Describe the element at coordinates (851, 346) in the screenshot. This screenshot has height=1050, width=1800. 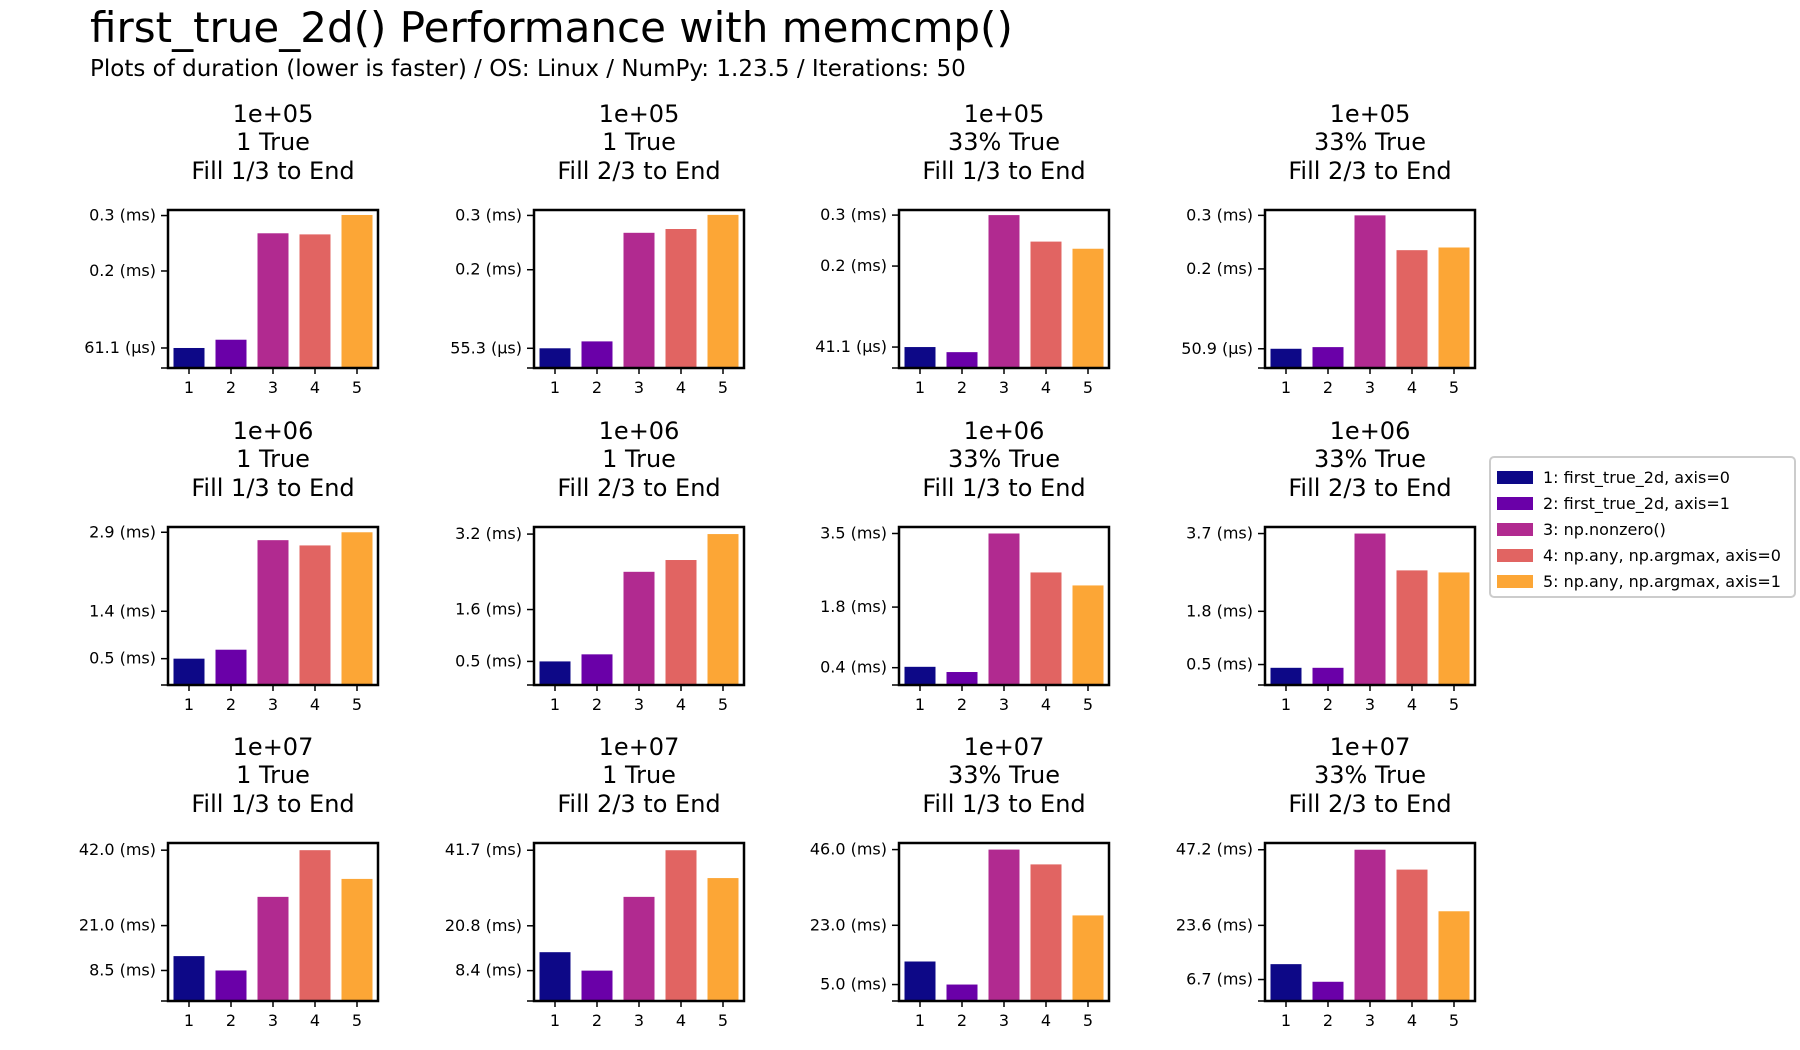
I see `y-tick-label: 41.1 (µs)` at that location.